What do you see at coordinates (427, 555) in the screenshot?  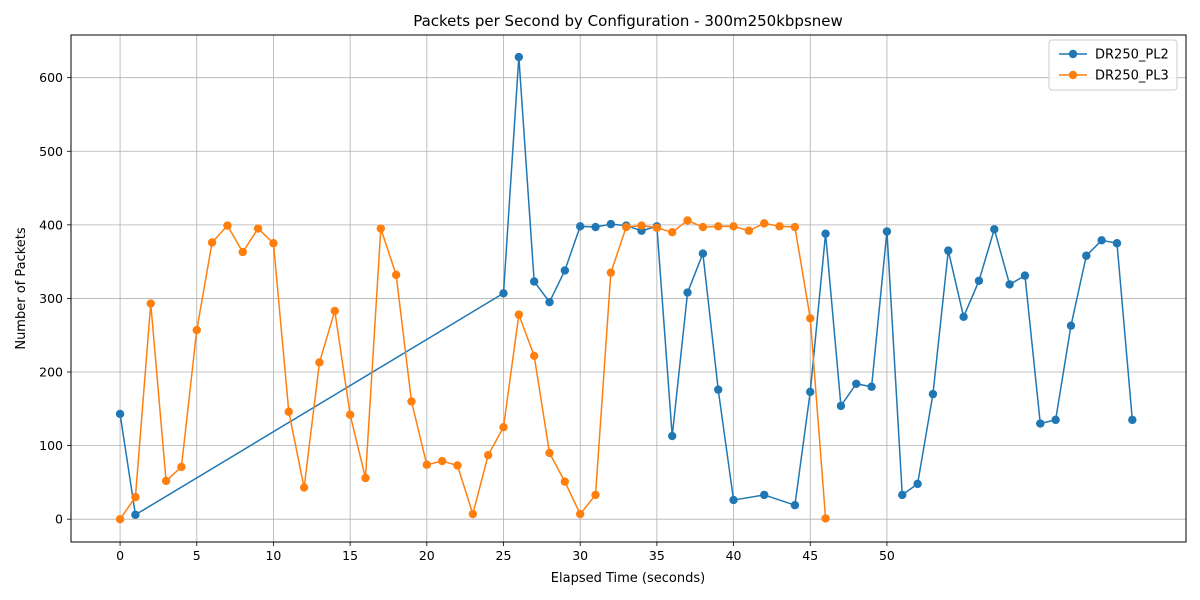 I see `x-tick-label: 20` at bounding box center [427, 555].